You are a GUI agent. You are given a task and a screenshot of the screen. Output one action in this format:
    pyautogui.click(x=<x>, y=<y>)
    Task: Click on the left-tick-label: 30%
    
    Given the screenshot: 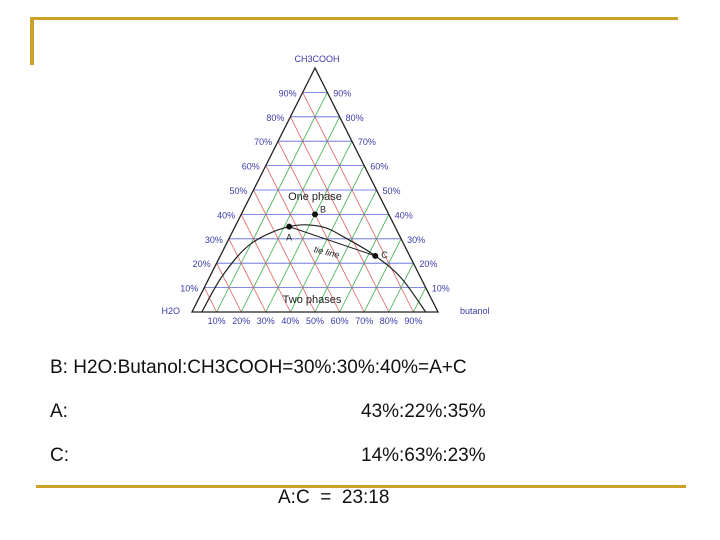 What is the action you would take?
    pyautogui.click(x=214, y=240)
    